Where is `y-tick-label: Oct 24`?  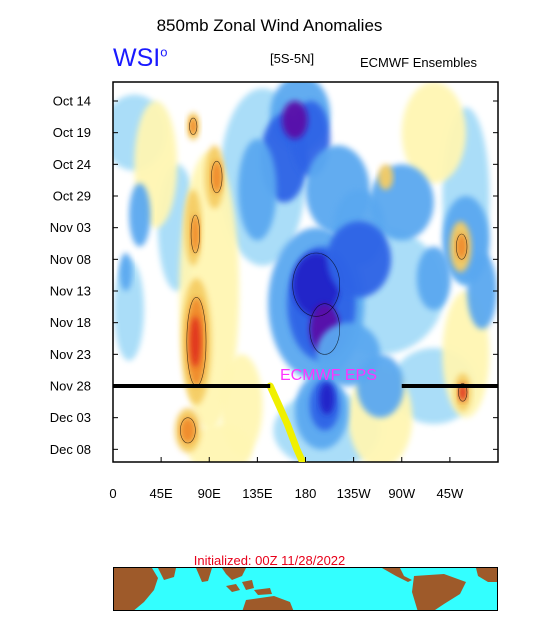 y-tick-label: Oct 24 is located at coordinates (72, 164).